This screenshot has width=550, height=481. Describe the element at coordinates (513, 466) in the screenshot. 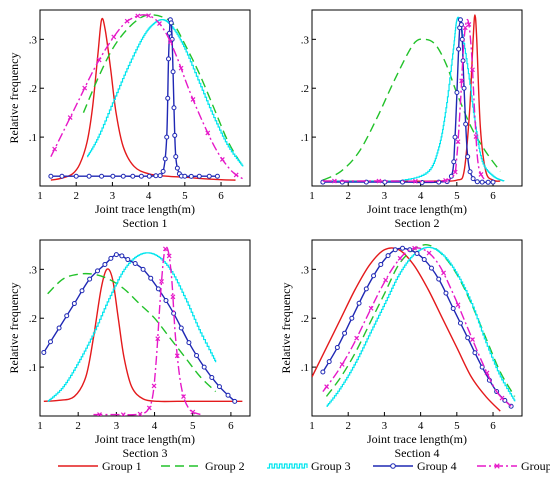

I see `legend-item-group-5: Group 5` at that location.